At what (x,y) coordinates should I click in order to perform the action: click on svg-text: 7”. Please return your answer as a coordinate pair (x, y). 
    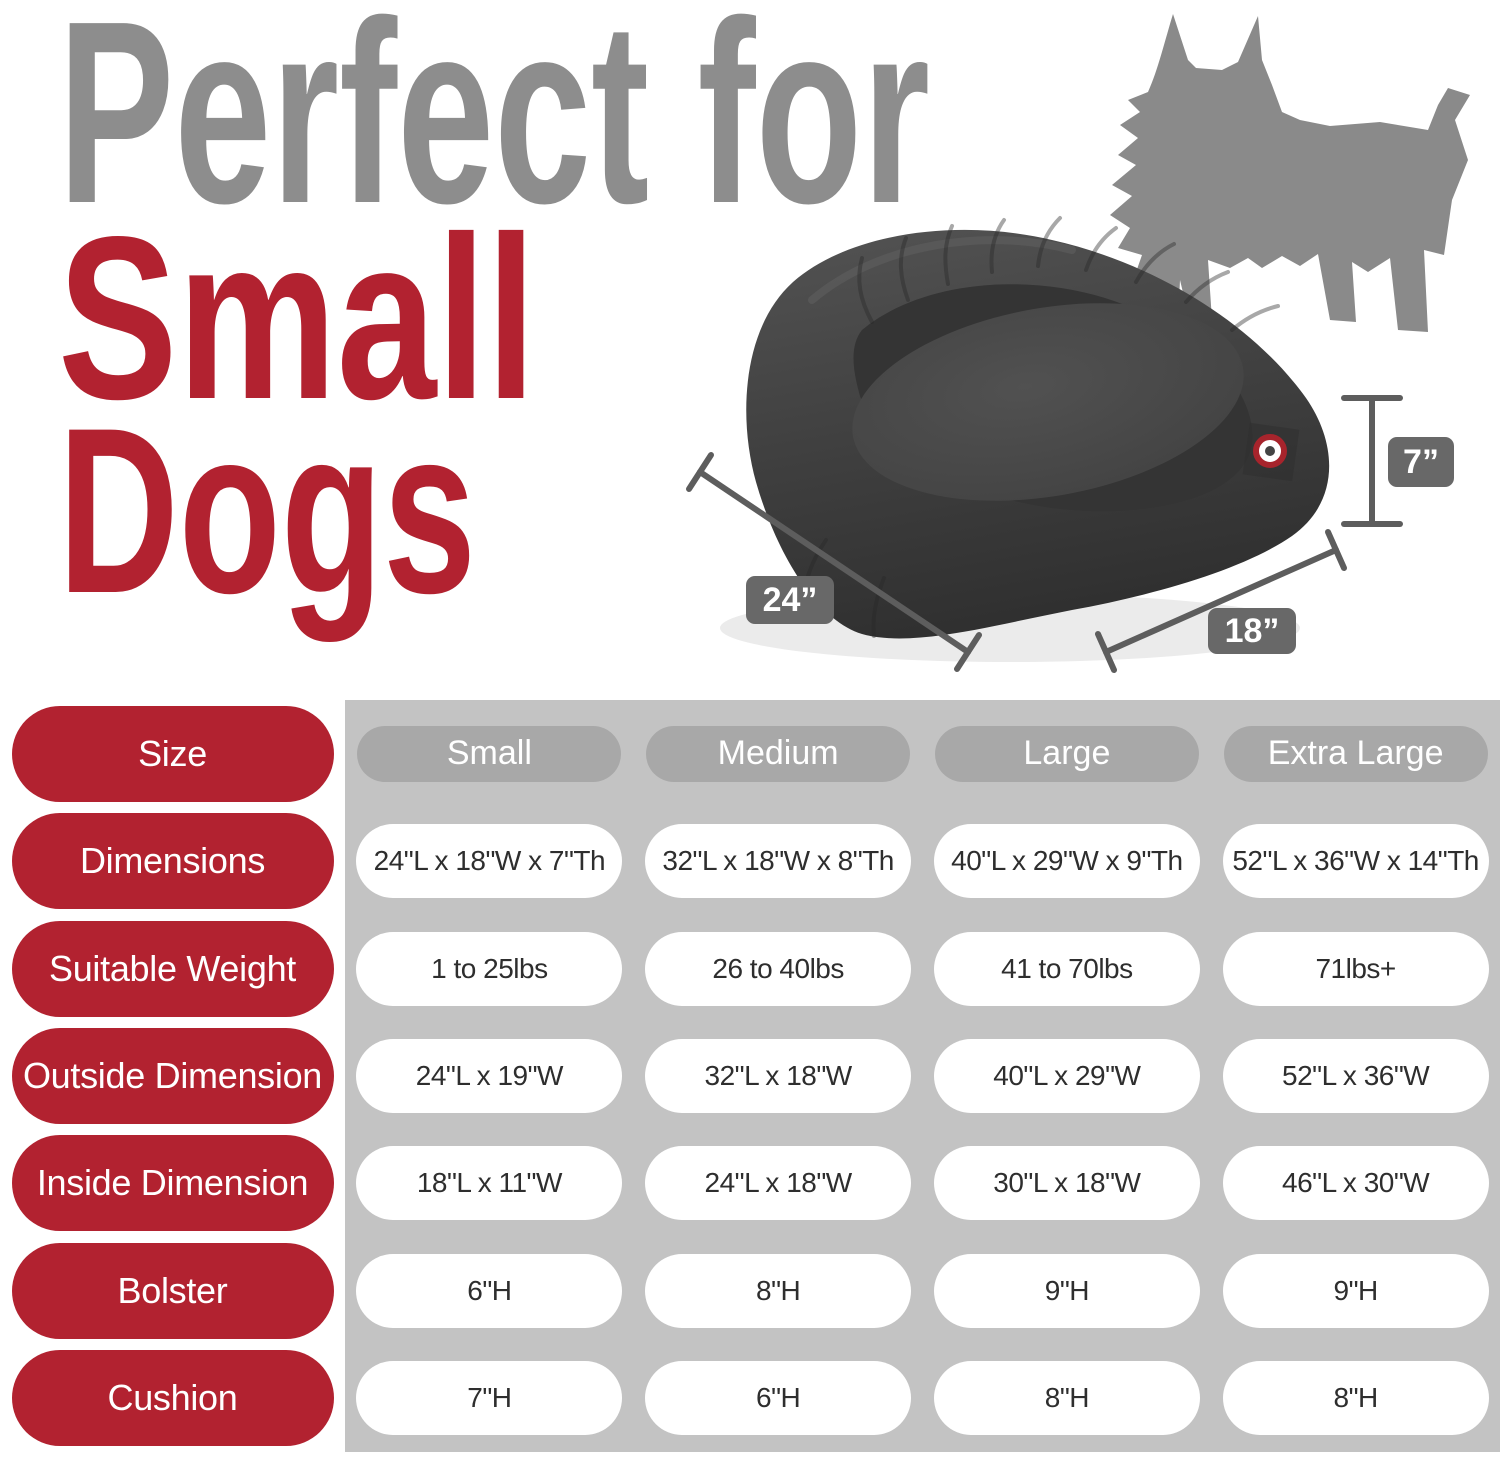
    Looking at the image, I should click on (1421, 462).